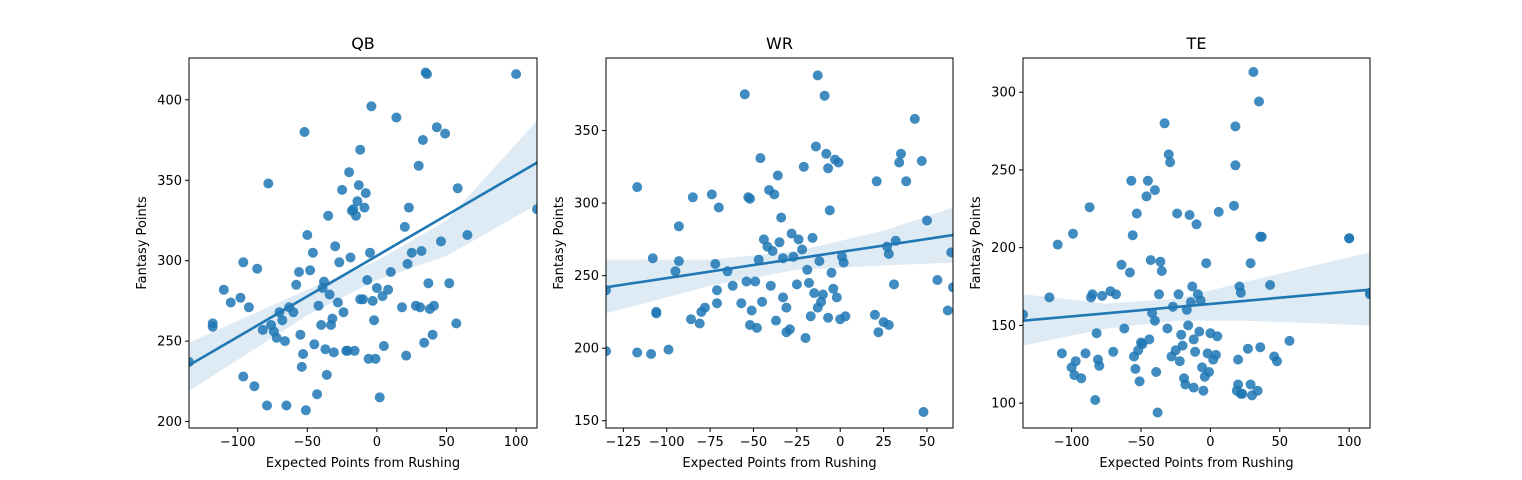 Image resolution: width=1522 pixels, height=480 pixels. I want to click on chart-title: QB, so click(363, 43).